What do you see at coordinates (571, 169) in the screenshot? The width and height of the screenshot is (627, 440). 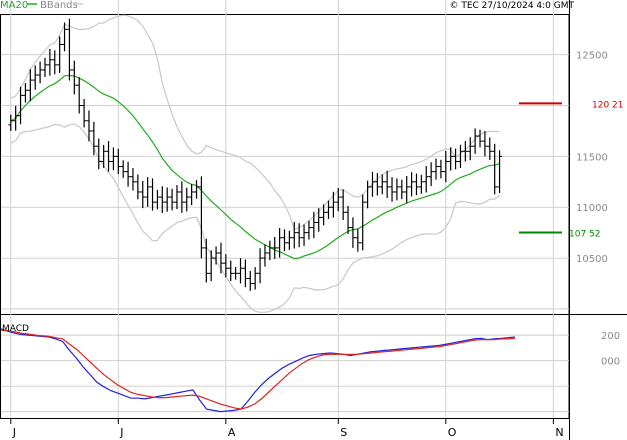 I see `key-levels: 120 21 107 52` at bounding box center [571, 169].